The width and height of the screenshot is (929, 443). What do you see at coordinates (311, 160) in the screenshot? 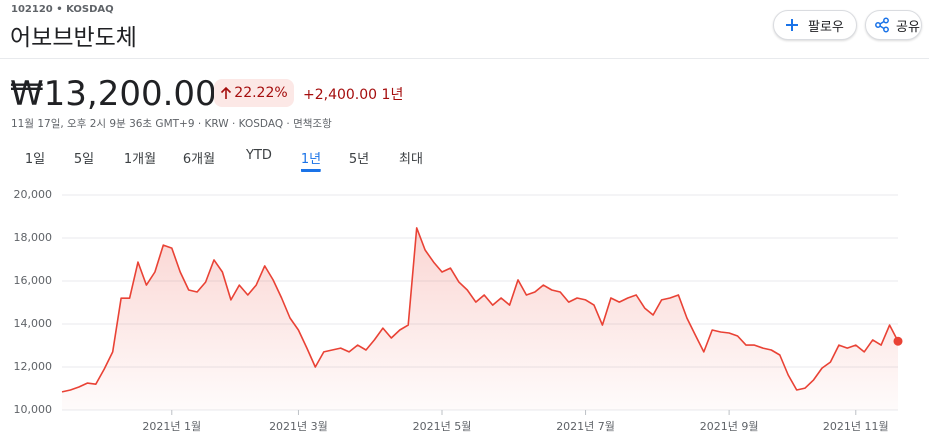
I see `range-tab: 1년` at bounding box center [311, 160].